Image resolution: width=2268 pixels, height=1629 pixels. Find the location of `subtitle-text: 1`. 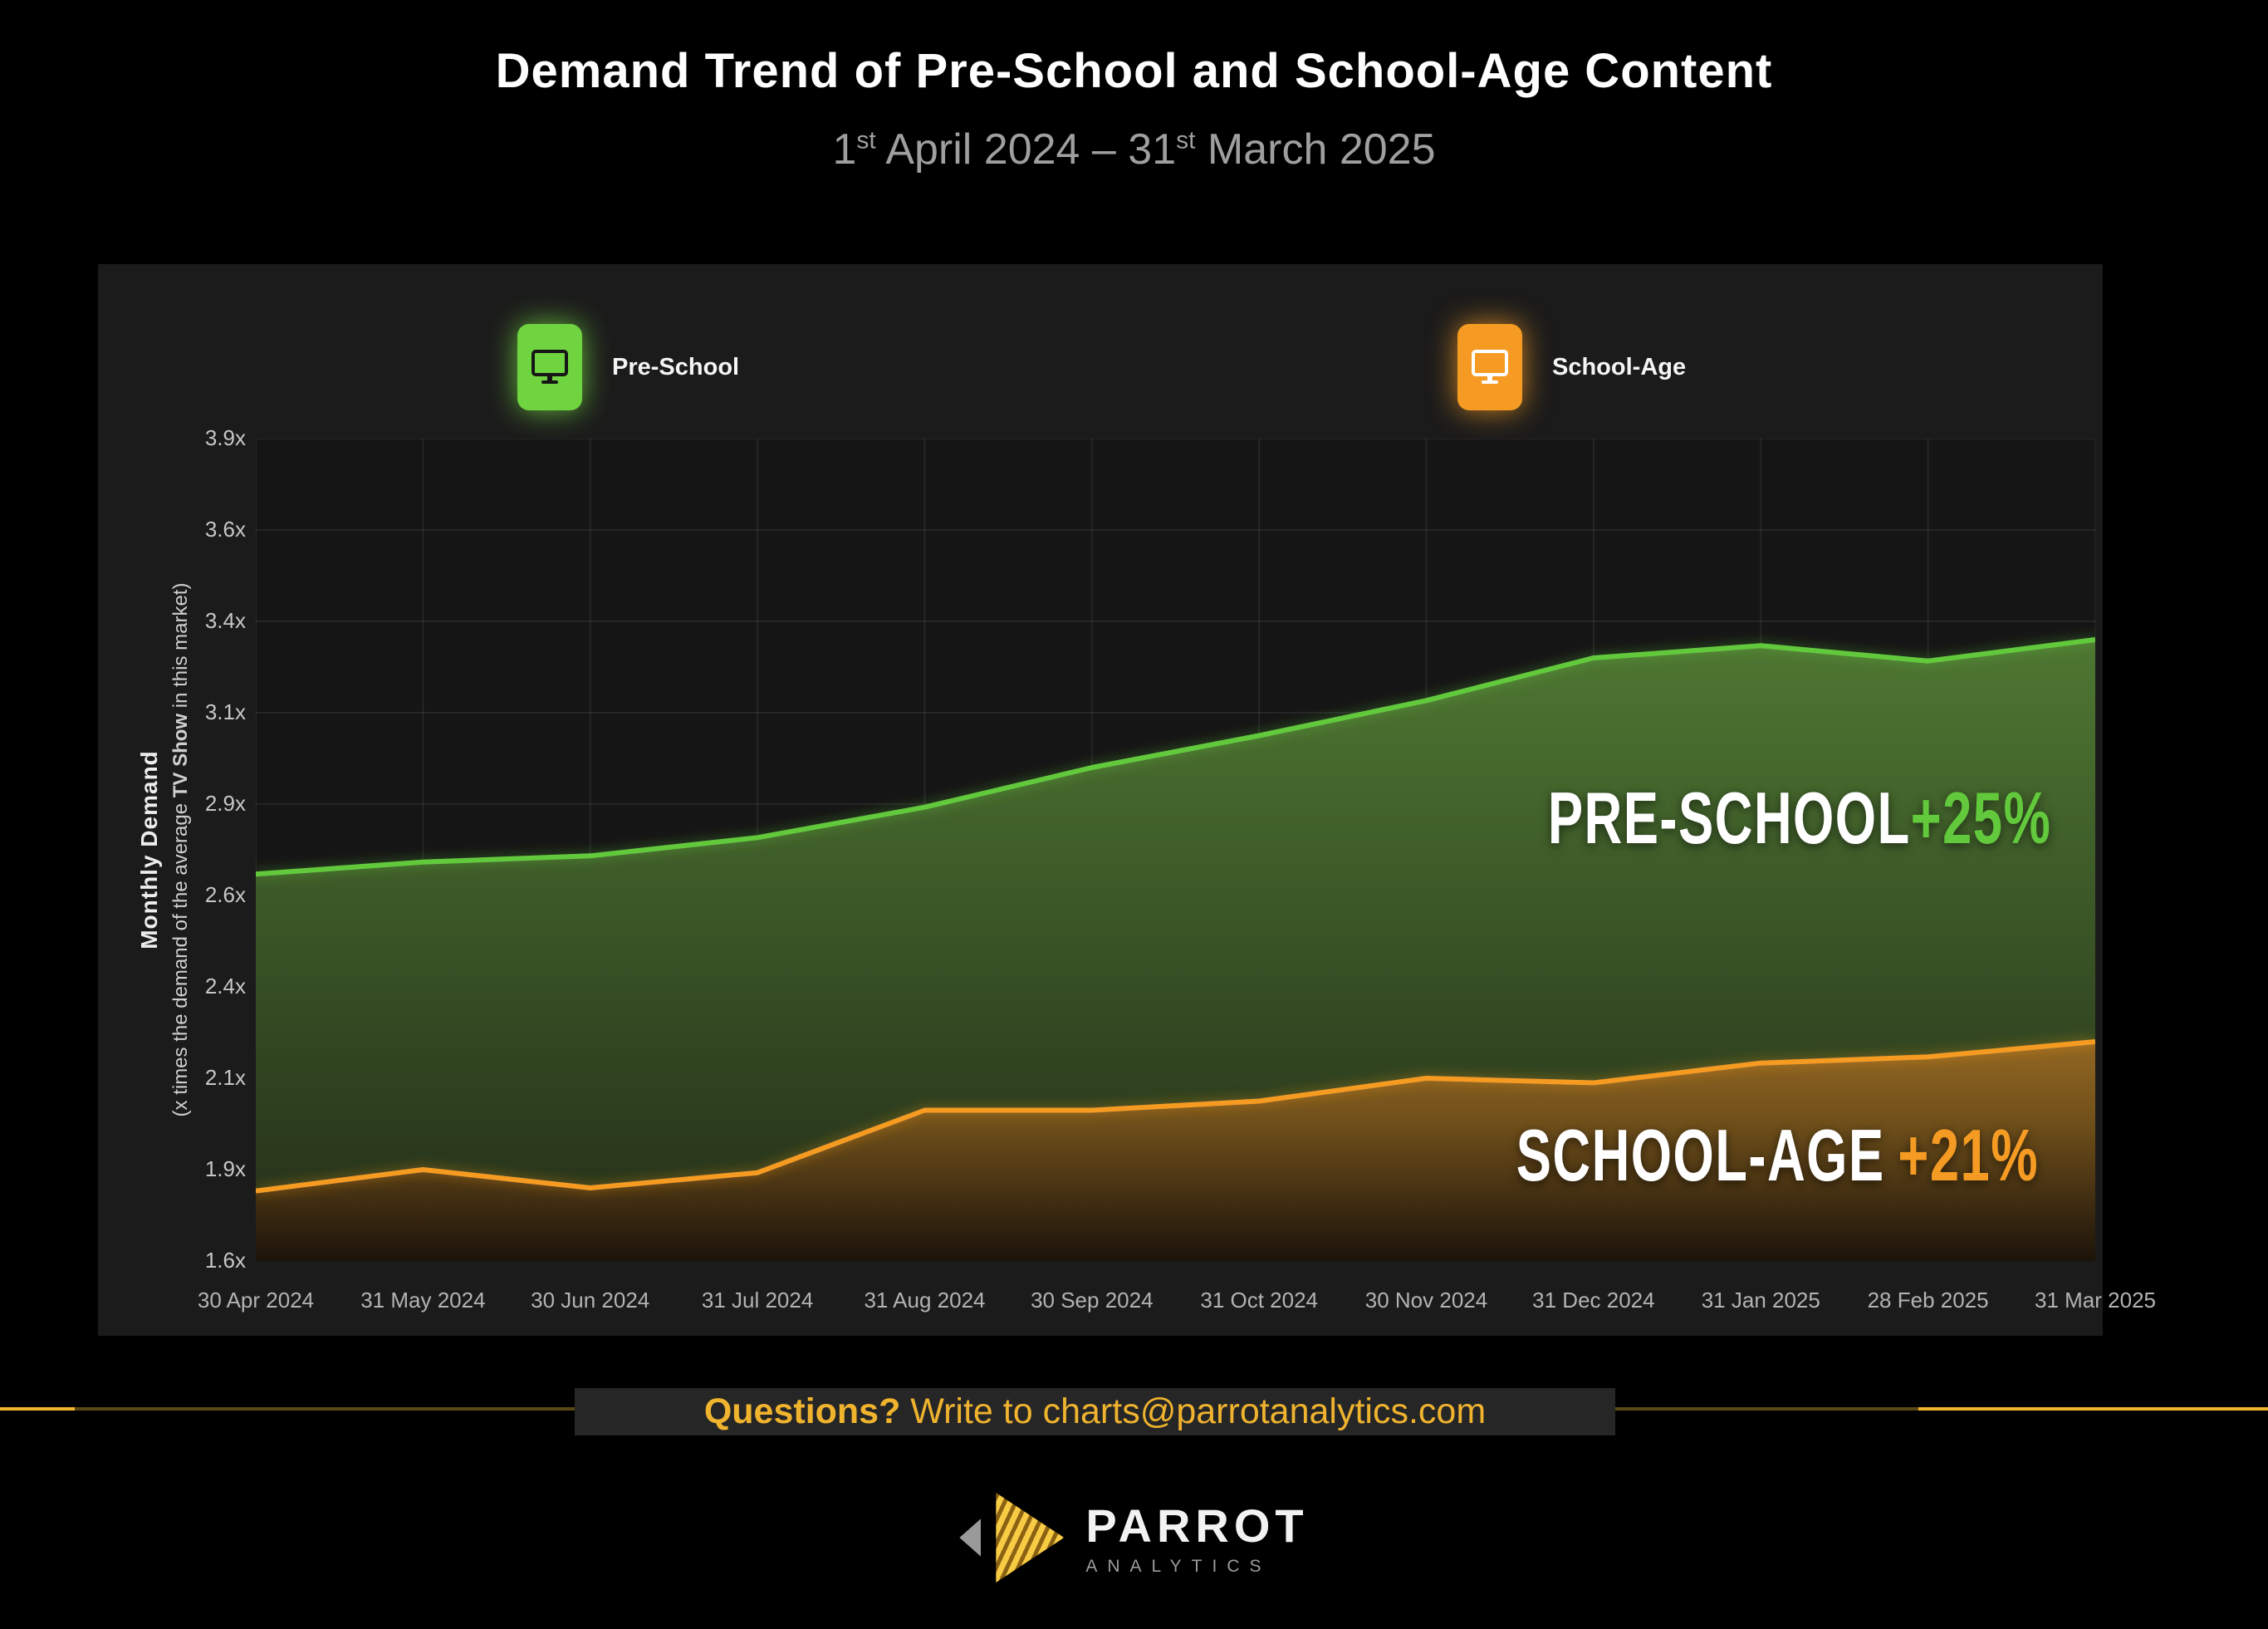

subtitle-text: 1 is located at coordinates (844, 149).